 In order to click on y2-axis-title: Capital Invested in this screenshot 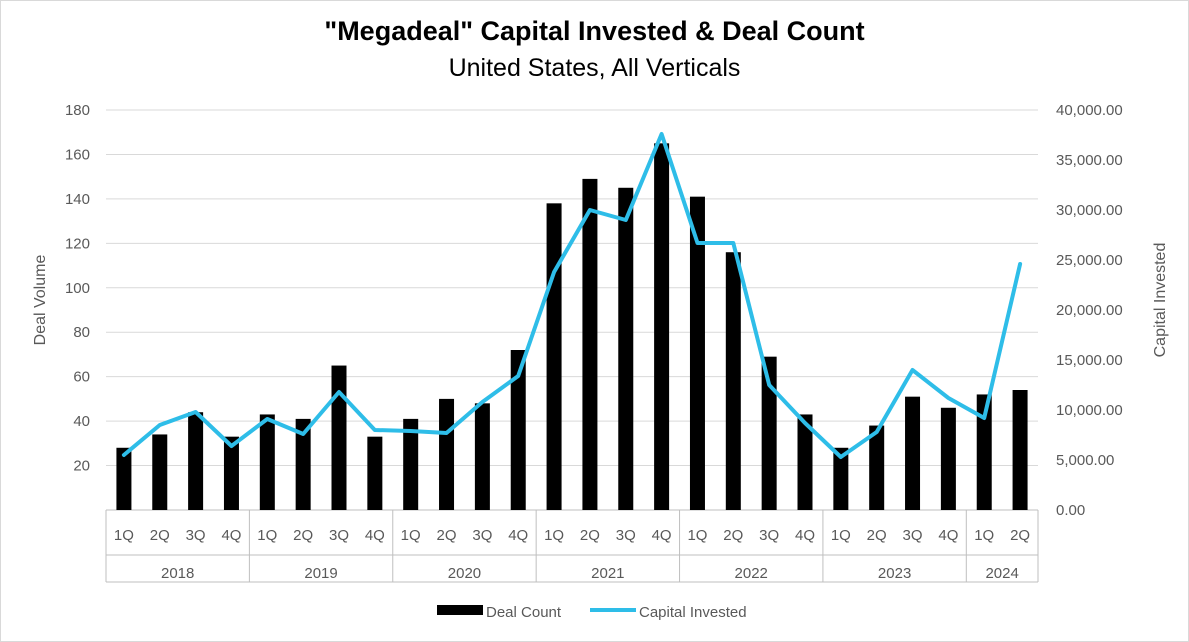, I will do `click(1160, 300)`.